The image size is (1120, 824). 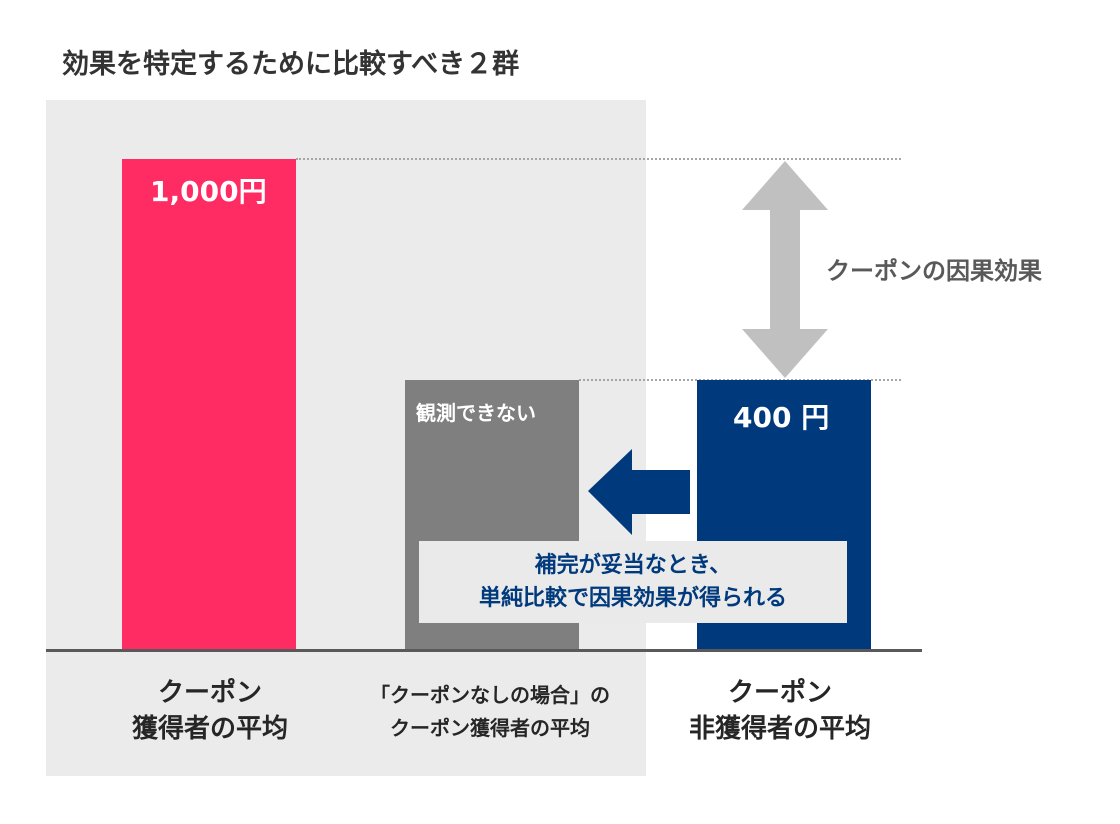 I want to click on category-label-line: 「クーポンなしの場合」の, so click(x=490, y=695).